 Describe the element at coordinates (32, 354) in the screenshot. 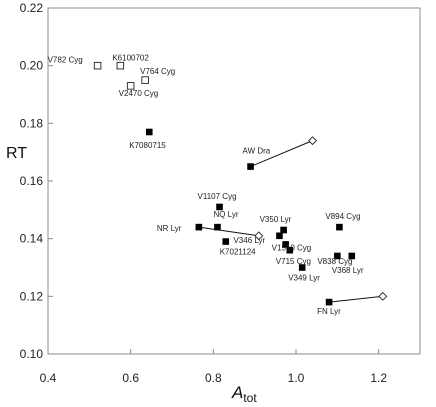

I see `y-tick-label: 0.10` at that location.